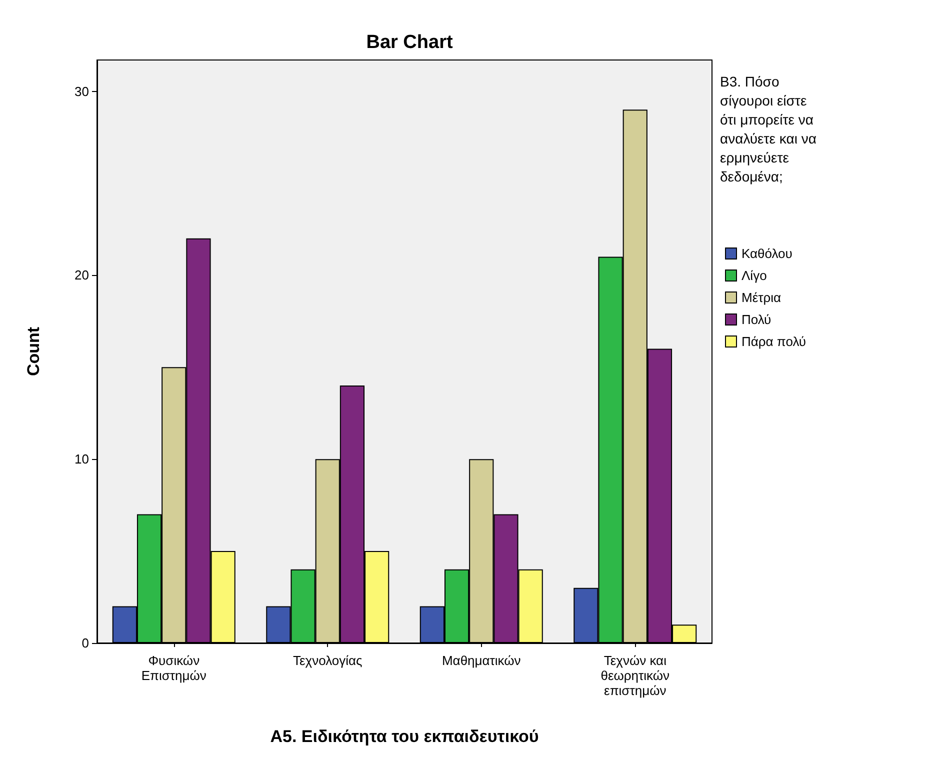  I want to click on x-tick-label: Τεχνών και θεωρητικών επιστημών, so click(635, 675).